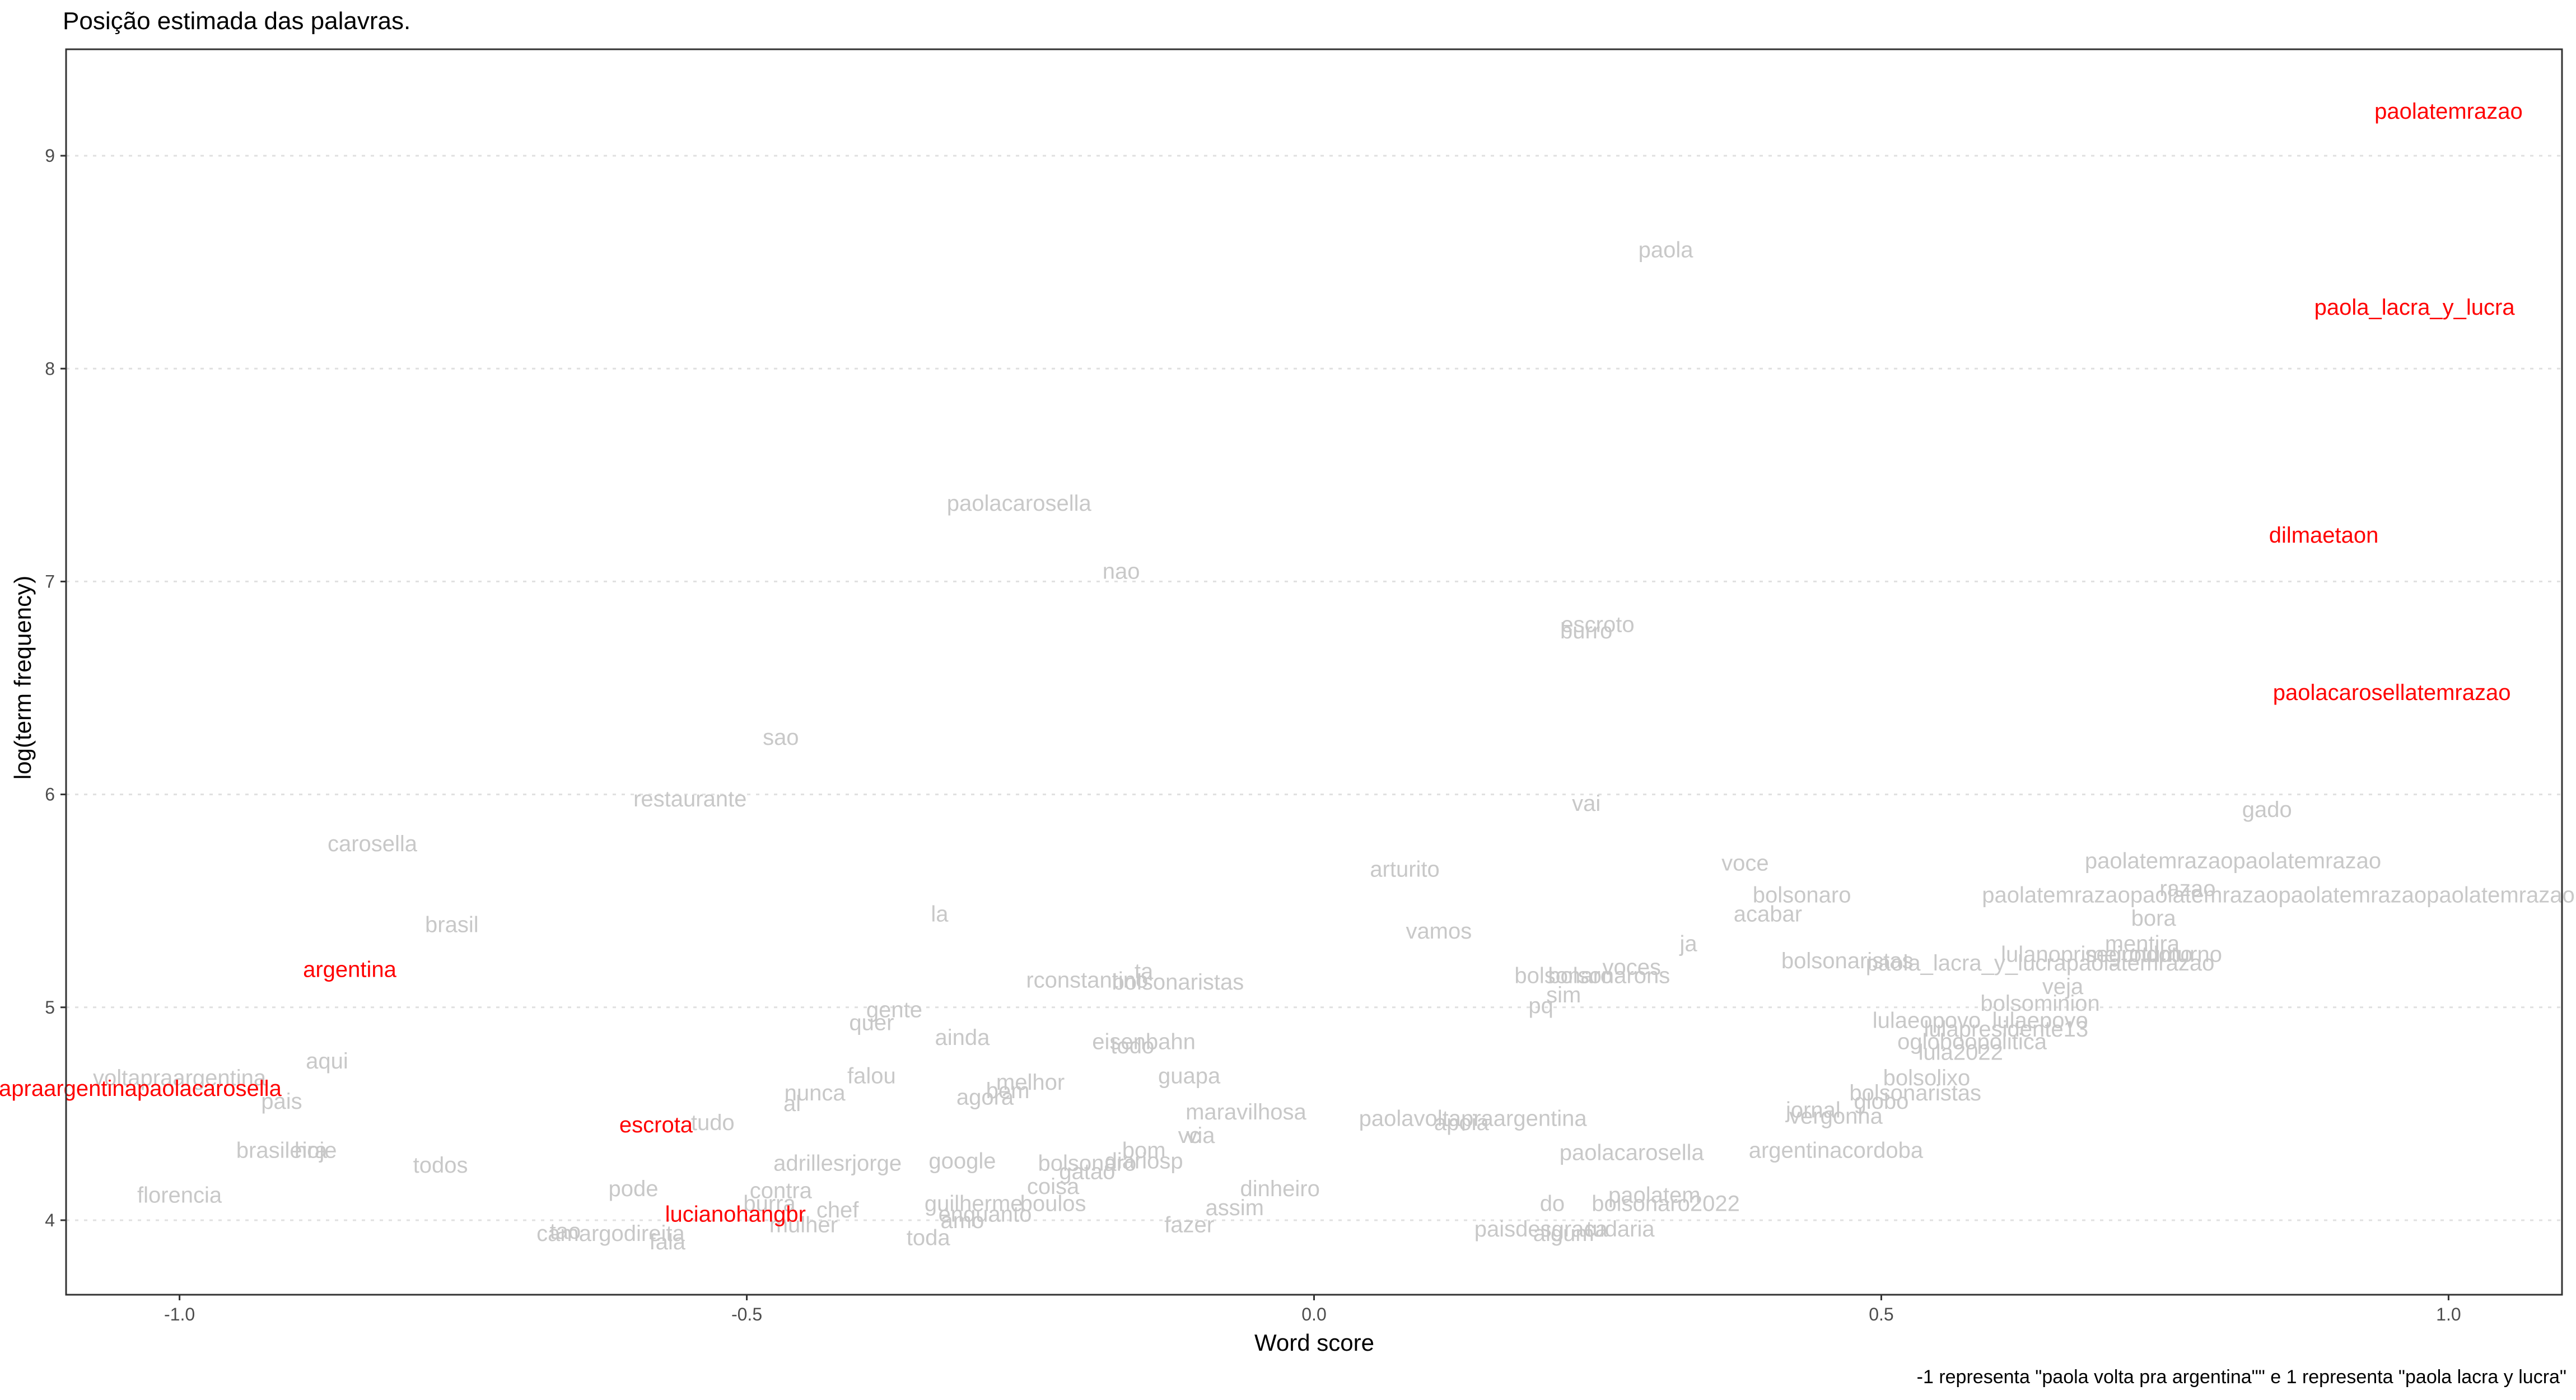 This screenshot has width=2576, height=1400. What do you see at coordinates (23, 678) in the screenshot?
I see `y-axis-title: log(term frequency)` at bounding box center [23, 678].